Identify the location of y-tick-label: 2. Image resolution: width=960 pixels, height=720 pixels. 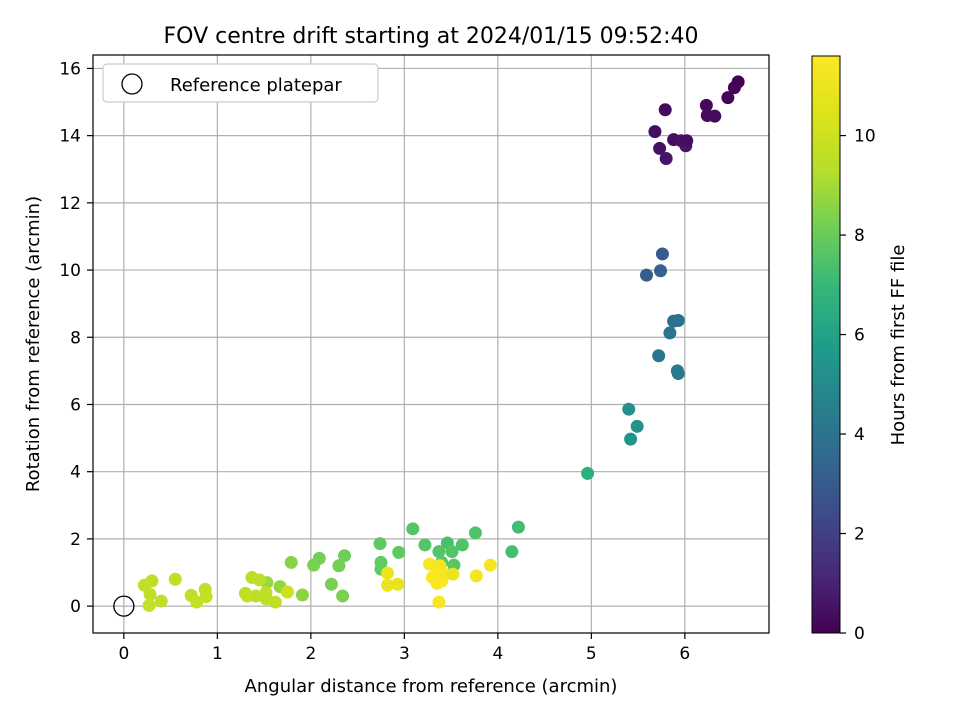
(75, 540).